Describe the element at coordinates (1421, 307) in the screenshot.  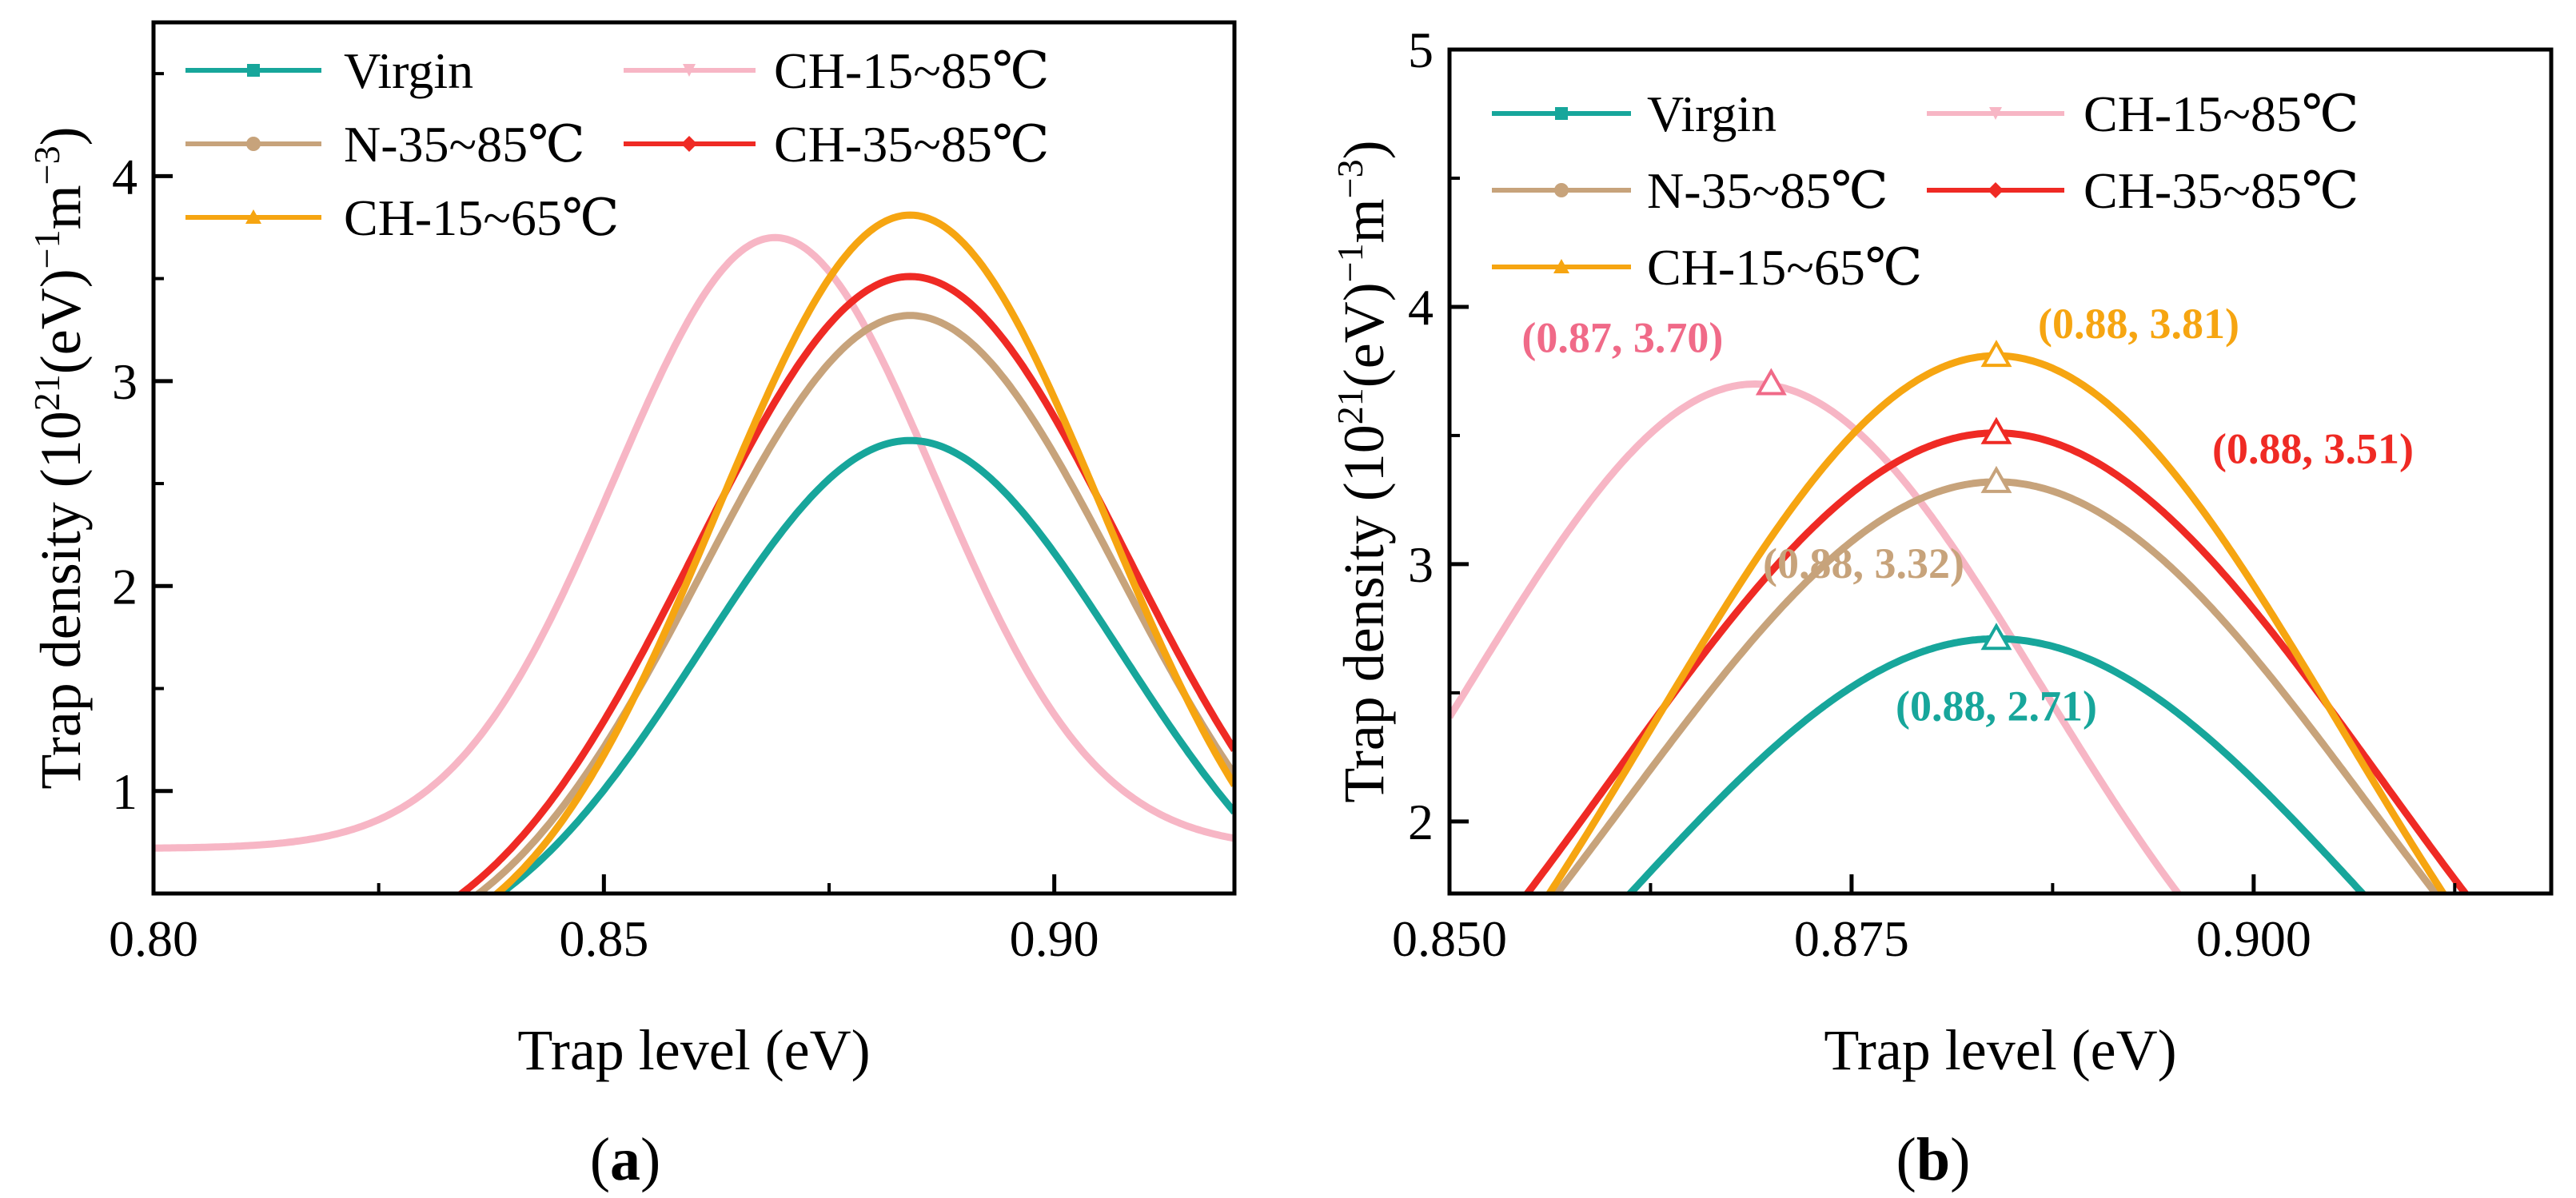
I see `panel-b-y-tick-label: 4` at that location.